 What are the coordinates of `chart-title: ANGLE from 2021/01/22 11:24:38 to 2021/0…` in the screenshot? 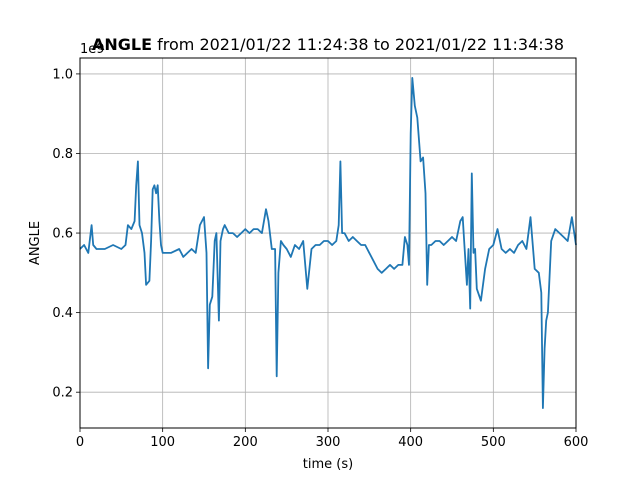 It's located at (328, 44).